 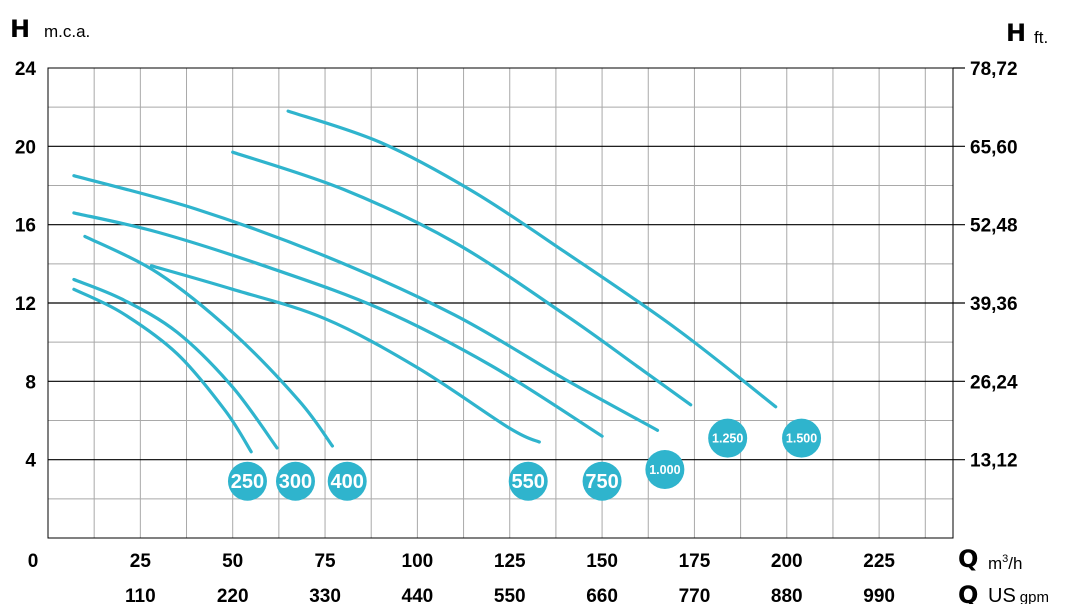 What do you see at coordinates (994, 304) in the screenshot?
I see `y-tick-label-ft: 39,36` at bounding box center [994, 304].